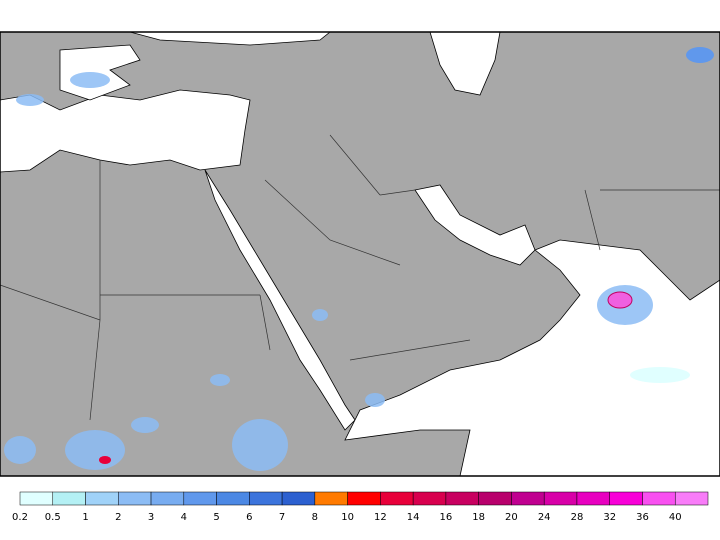 This screenshot has width=720, height=540. What do you see at coordinates (282, 517) in the screenshot?
I see `legend-label: 7` at bounding box center [282, 517].